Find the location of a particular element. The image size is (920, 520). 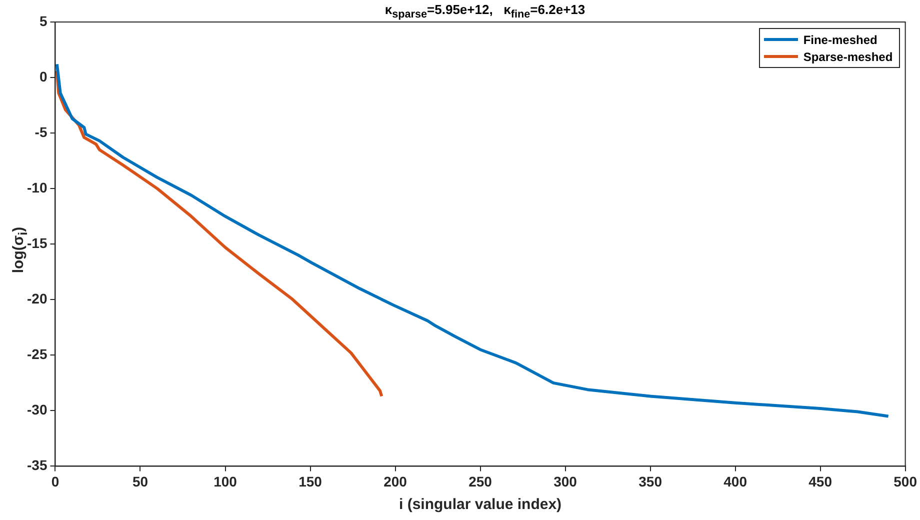

x-tick-label: 300 is located at coordinates (566, 481).